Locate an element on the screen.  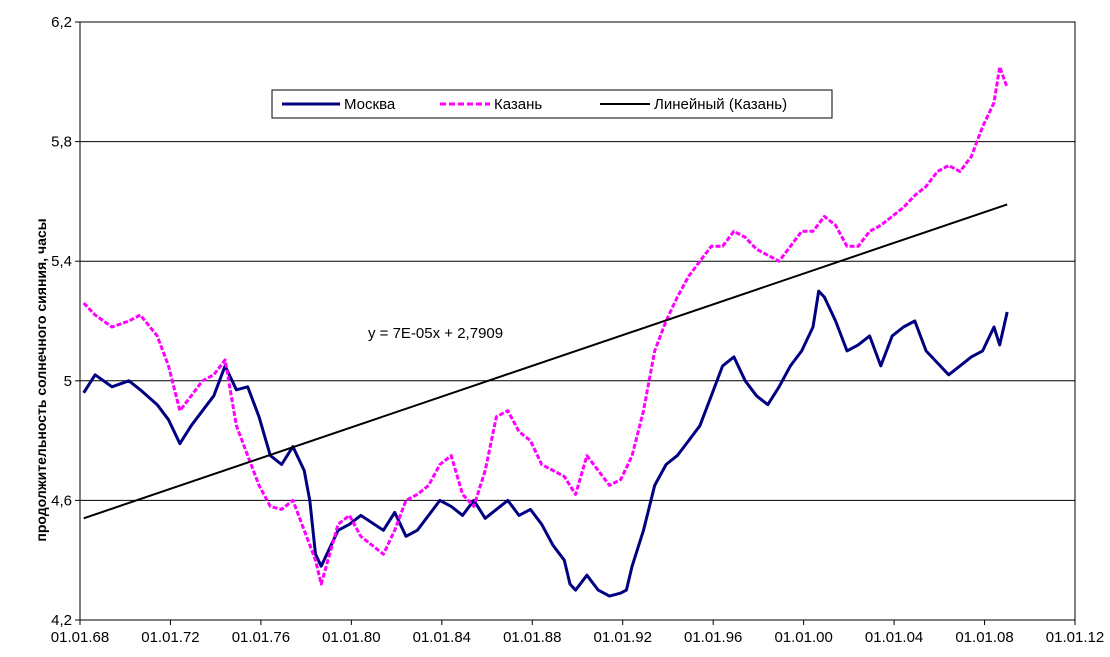
trendline-equation: y = 7E-05x + 2,7909 is located at coordinates (435, 333).